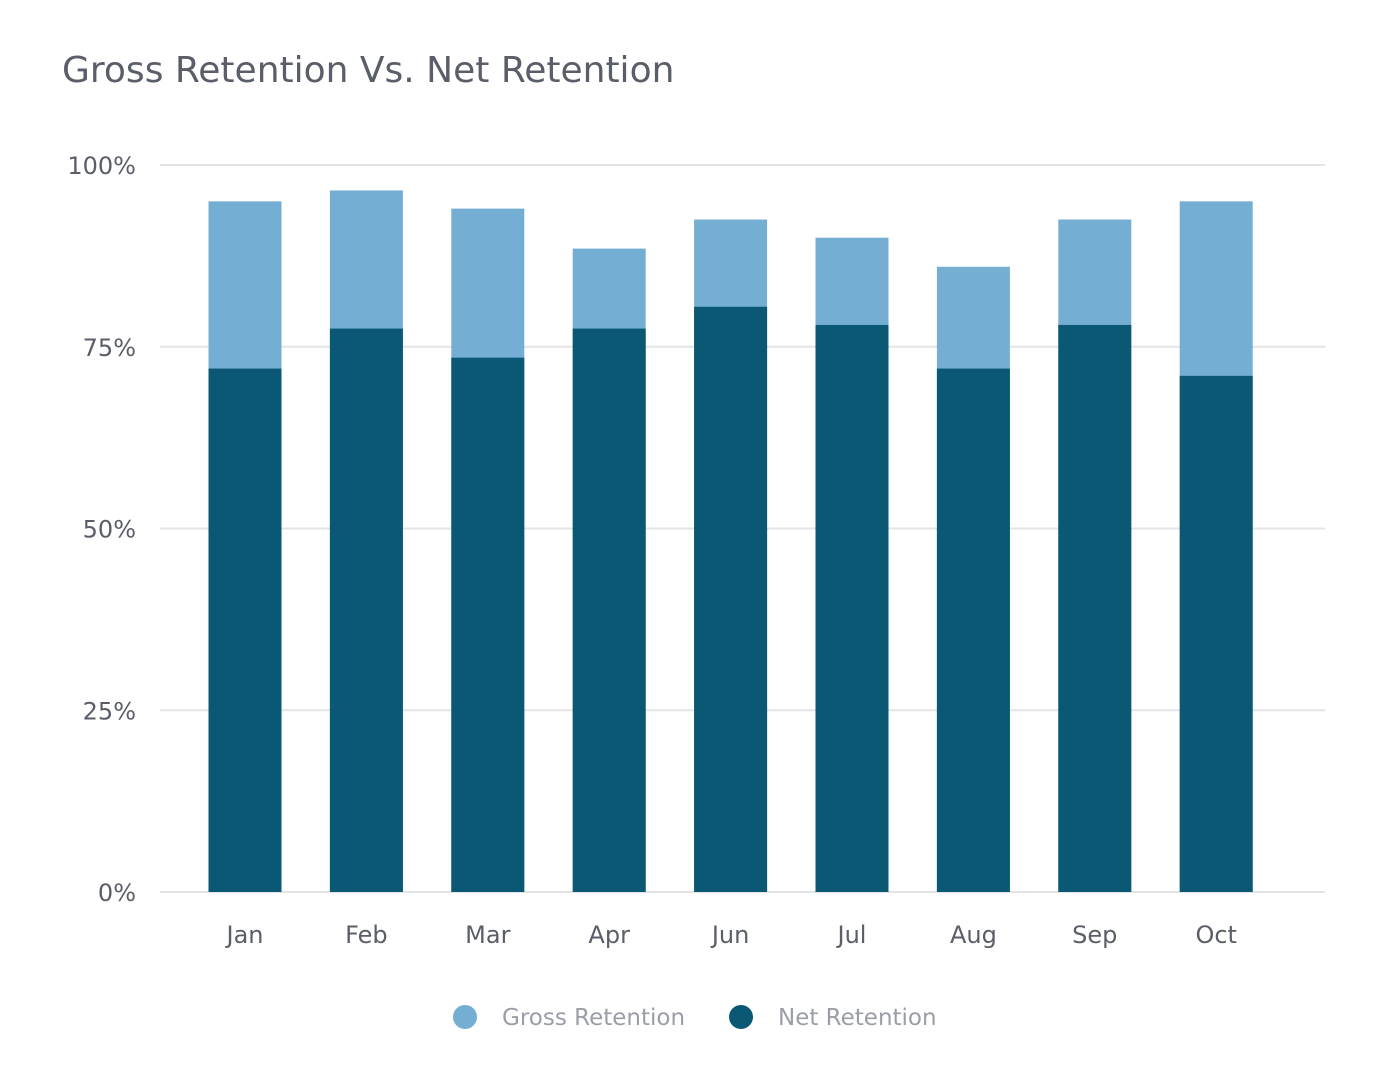  What do you see at coordinates (973, 935) in the screenshot?
I see `x-tick-label: Aug` at bounding box center [973, 935].